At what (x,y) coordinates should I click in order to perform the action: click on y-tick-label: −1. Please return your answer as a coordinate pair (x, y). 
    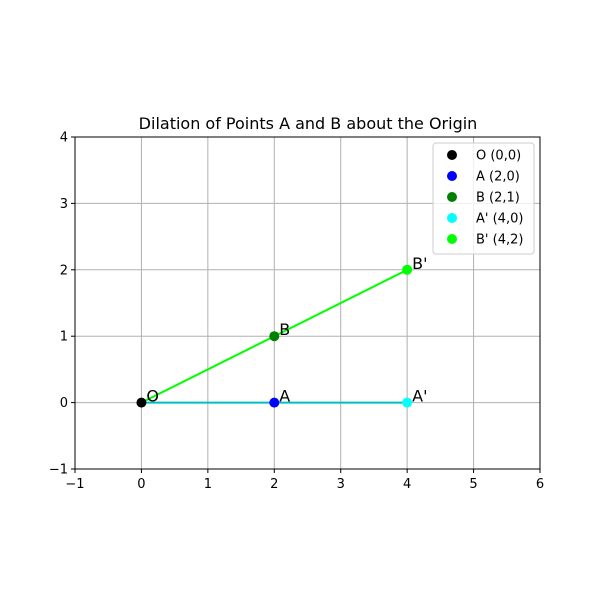
    Looking at the image, I should click on (58, 470).